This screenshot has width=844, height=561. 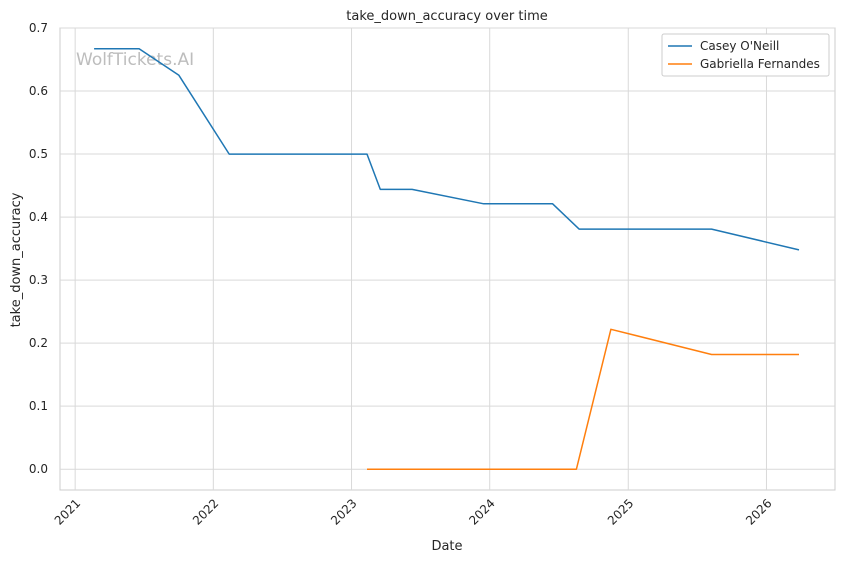 What do you see at coordinates (38, 28) in the screenshot?
I see `y-tick-label: 0.7` at bounding box center [38, 28].